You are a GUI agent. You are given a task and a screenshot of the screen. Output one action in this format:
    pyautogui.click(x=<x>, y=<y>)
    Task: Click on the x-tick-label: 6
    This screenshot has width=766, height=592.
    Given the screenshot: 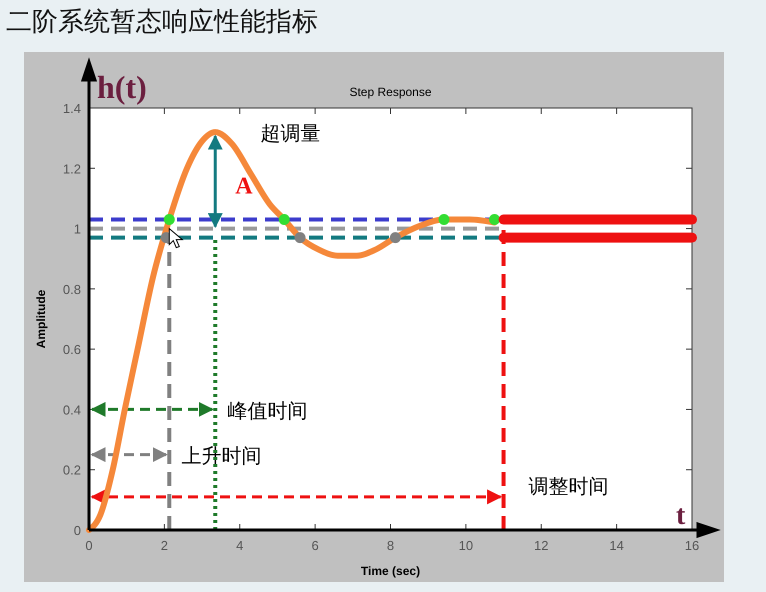 What is the action you would take?
    pyautogui.click(x=315, y=545)
    